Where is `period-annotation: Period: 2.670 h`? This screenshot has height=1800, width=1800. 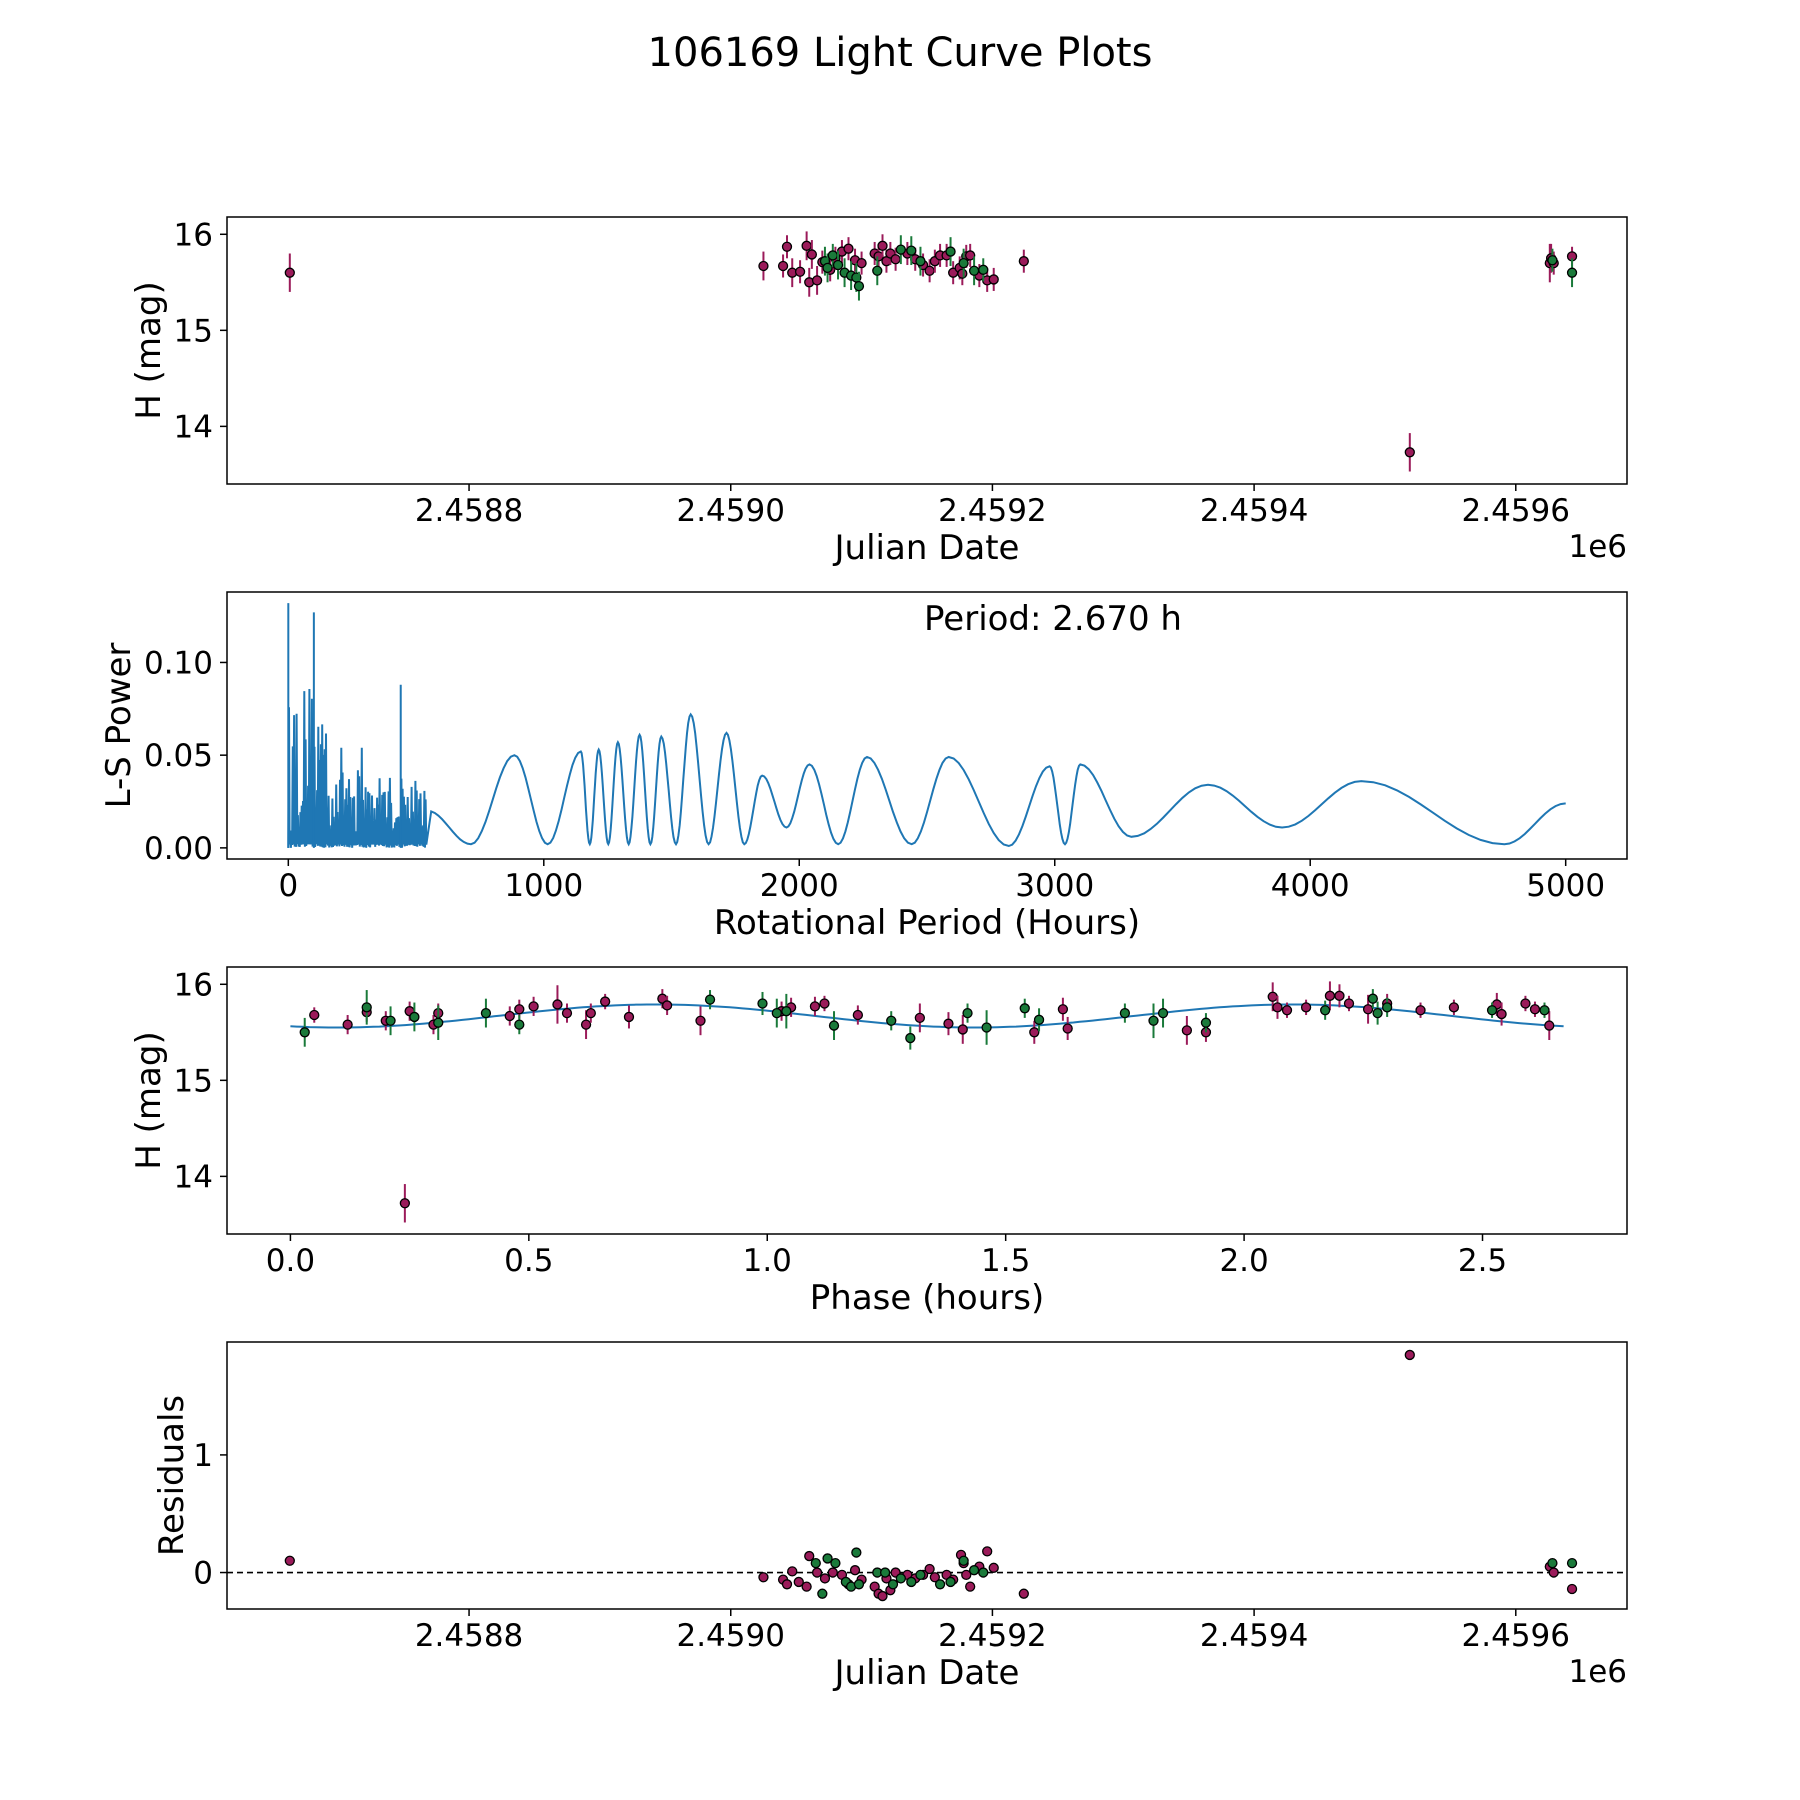 period-annotation: Period: 2.670 h is located at coordinates (1053, 619).